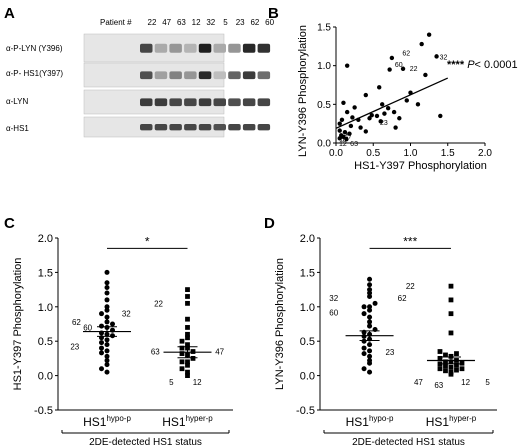 The width and height of the screenshot is (520, 448). What do you see at coordinates (34, 48) in the screenshot?
I see `blot-label-plyn: α-P-LYN (Y396)` at bounding box center [34, 48].